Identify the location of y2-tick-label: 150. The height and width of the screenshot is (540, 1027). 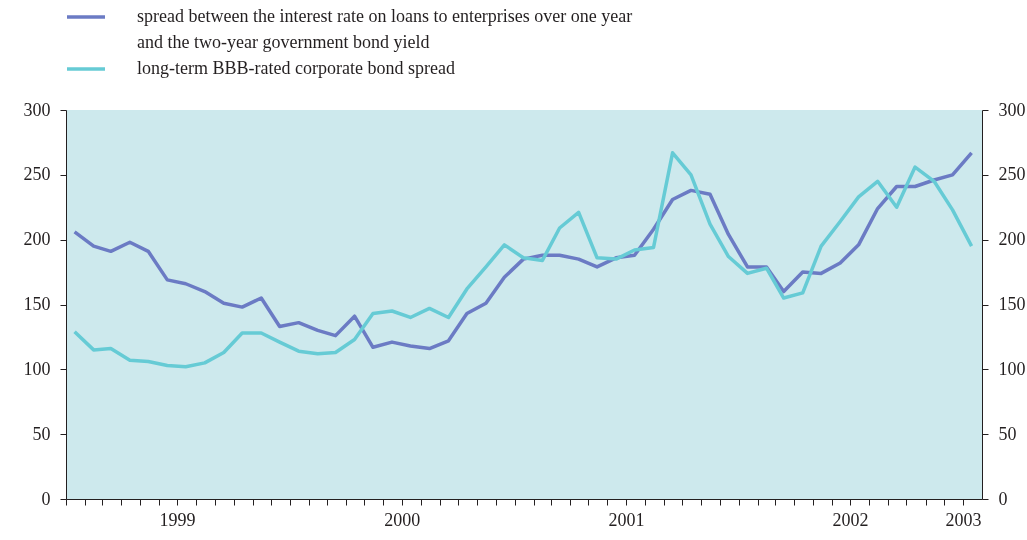
(1012, 304).